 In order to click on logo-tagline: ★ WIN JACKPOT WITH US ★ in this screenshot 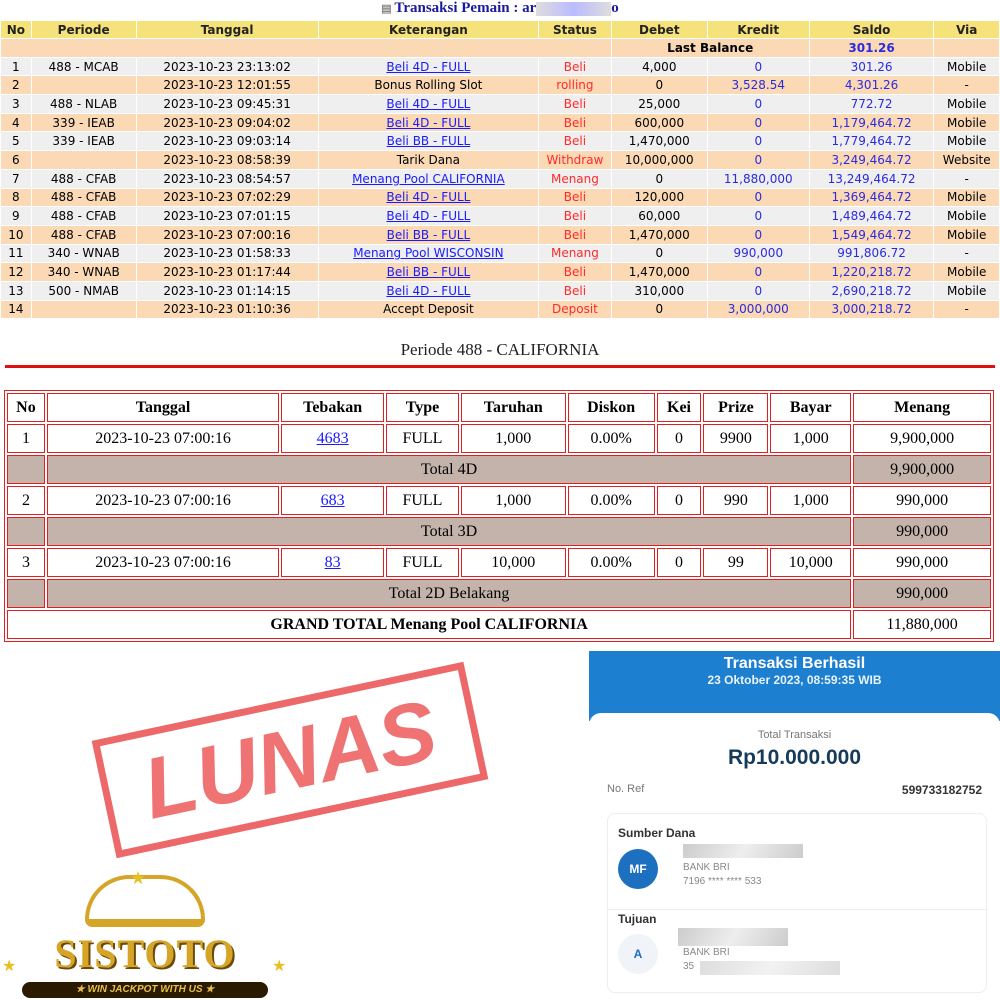, I will do `click(145, 990)`.